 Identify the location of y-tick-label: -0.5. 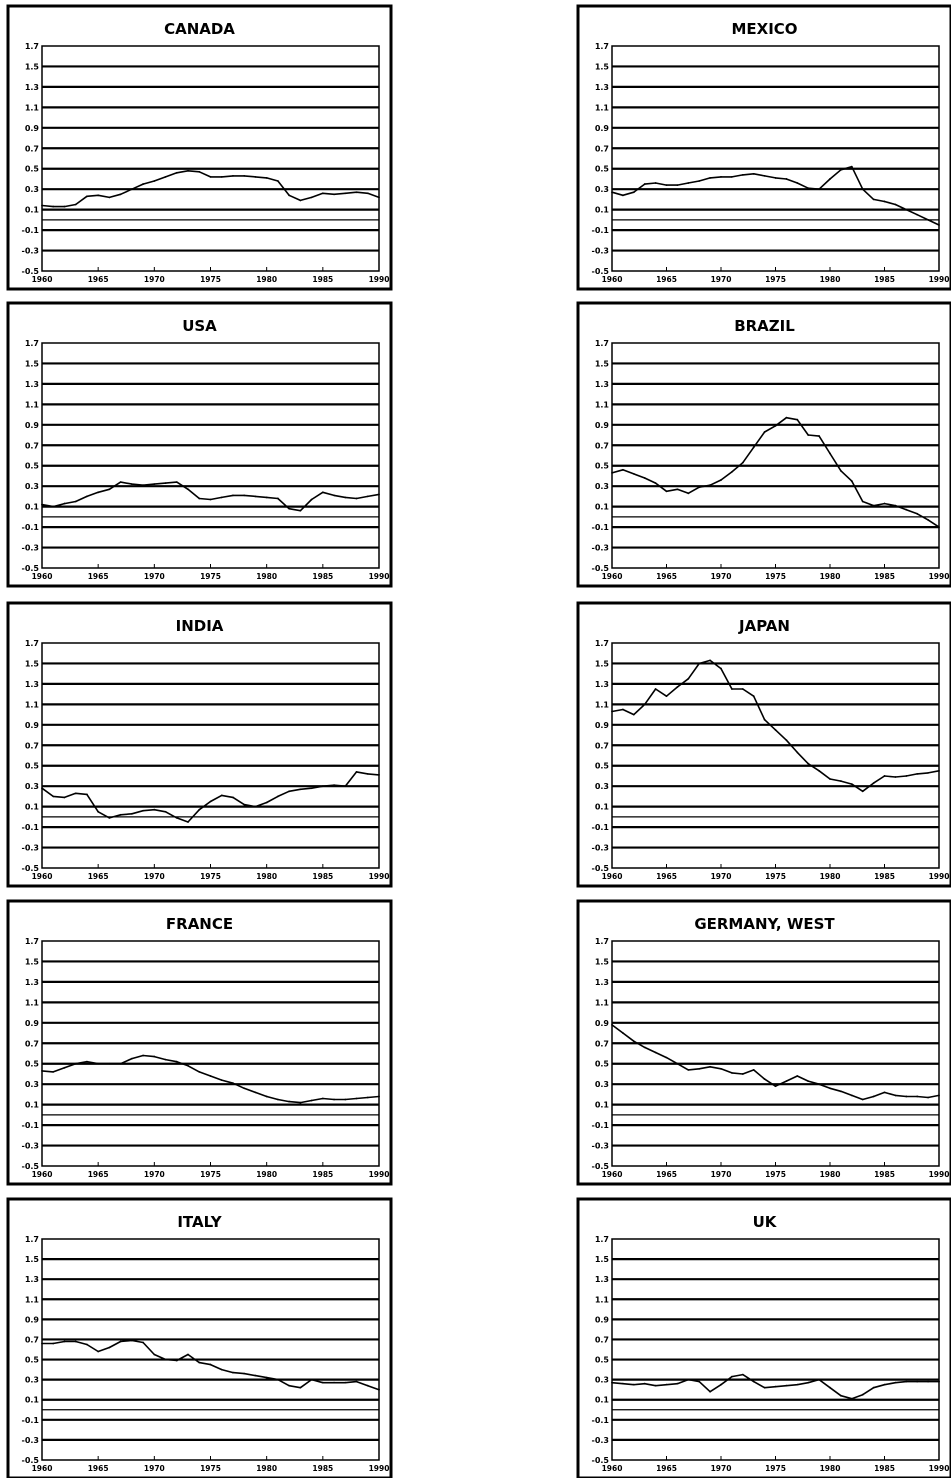
(601, 271).